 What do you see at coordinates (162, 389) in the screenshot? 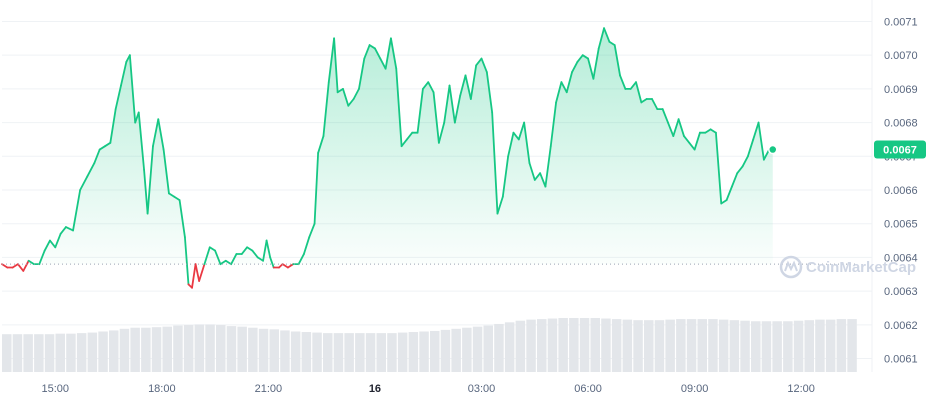
I see `x-tick-label: 18:00` at bounding box center [162, 389].